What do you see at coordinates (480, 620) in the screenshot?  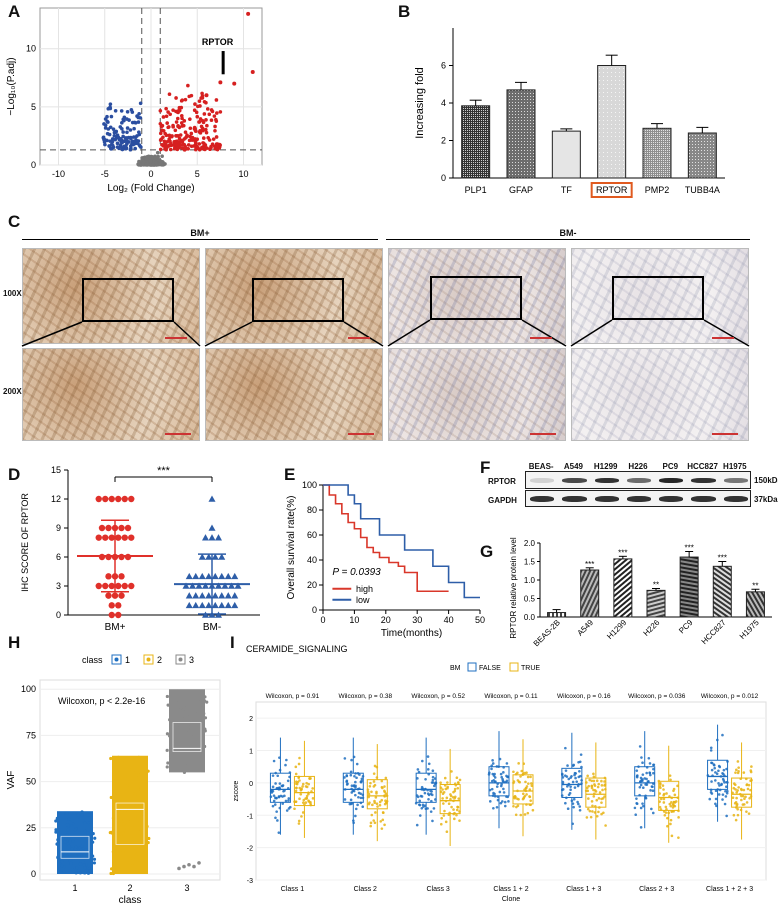 I see `x-tick-label: 50` at bounding box center [480, 620].